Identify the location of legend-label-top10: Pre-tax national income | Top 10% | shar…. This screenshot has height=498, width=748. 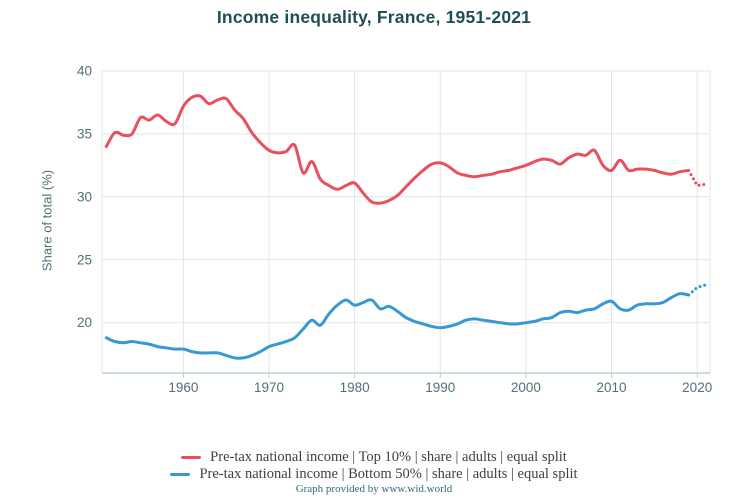
(388, 457).